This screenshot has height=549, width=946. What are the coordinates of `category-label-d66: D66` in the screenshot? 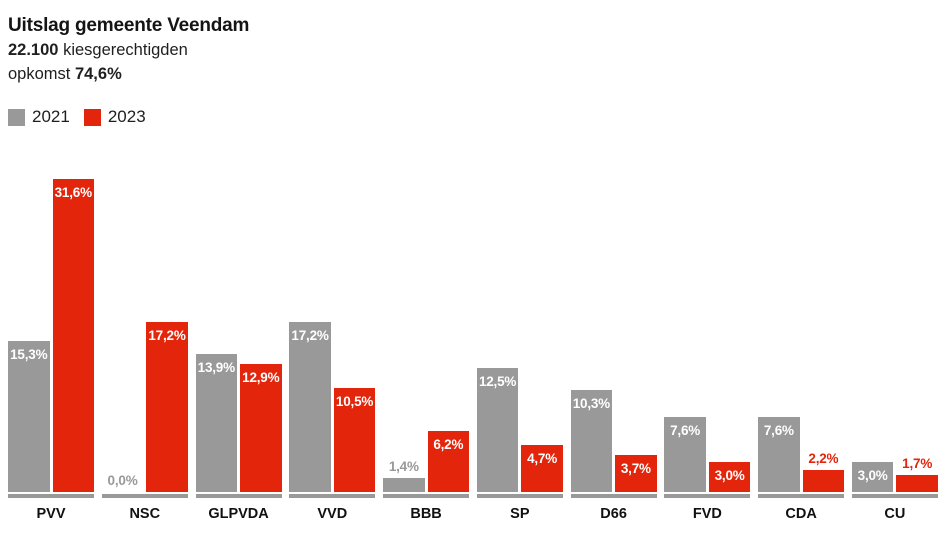 It's located at (613, 514).